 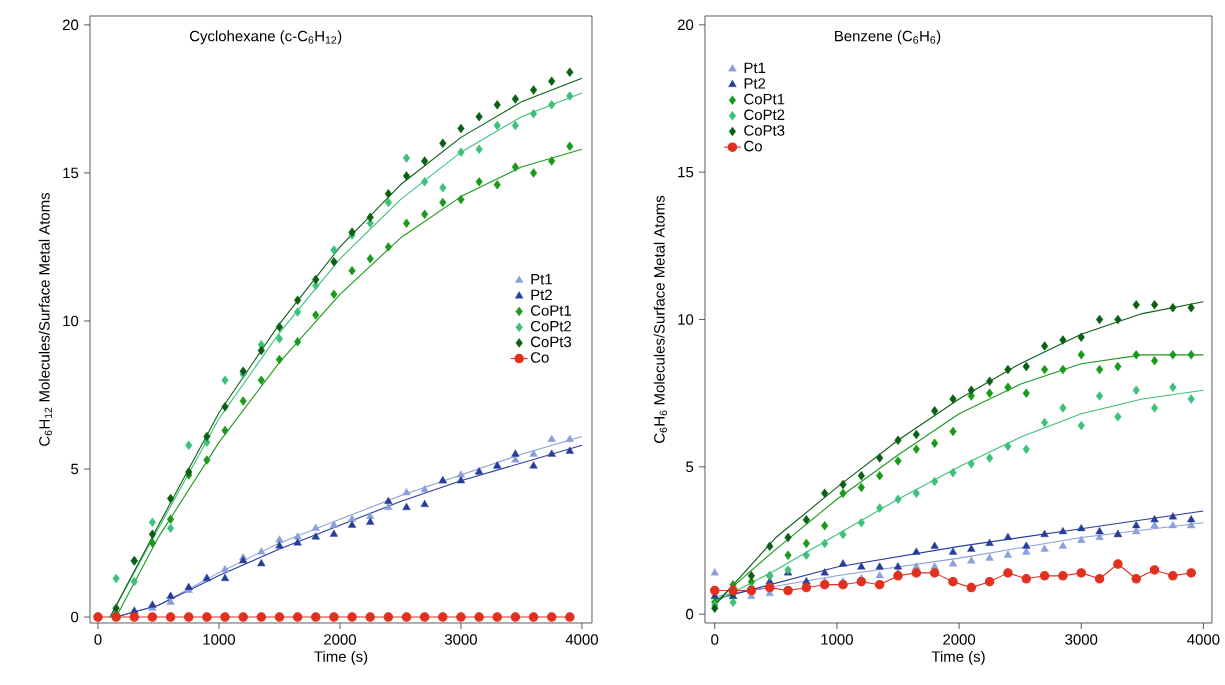 I want to click on text: Cyclohexane (c-C$_{6}$H$_{12}$), so click(x=265, y=37).